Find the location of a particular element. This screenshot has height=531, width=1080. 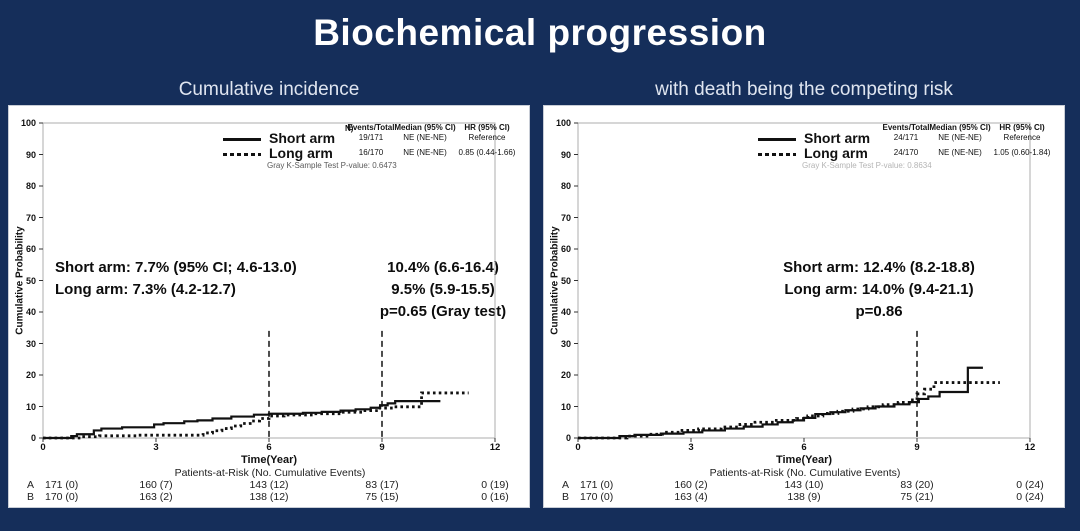

y-tick-label: 100 is located at coordinates (563, 123).